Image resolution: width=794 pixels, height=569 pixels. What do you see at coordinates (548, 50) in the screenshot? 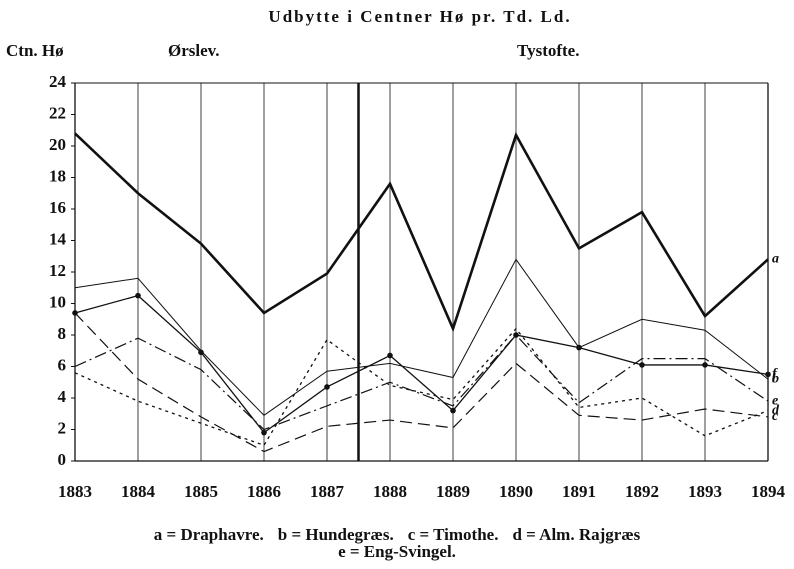
I see `section-label: Tystofte.` at bounding box center [548, 50].